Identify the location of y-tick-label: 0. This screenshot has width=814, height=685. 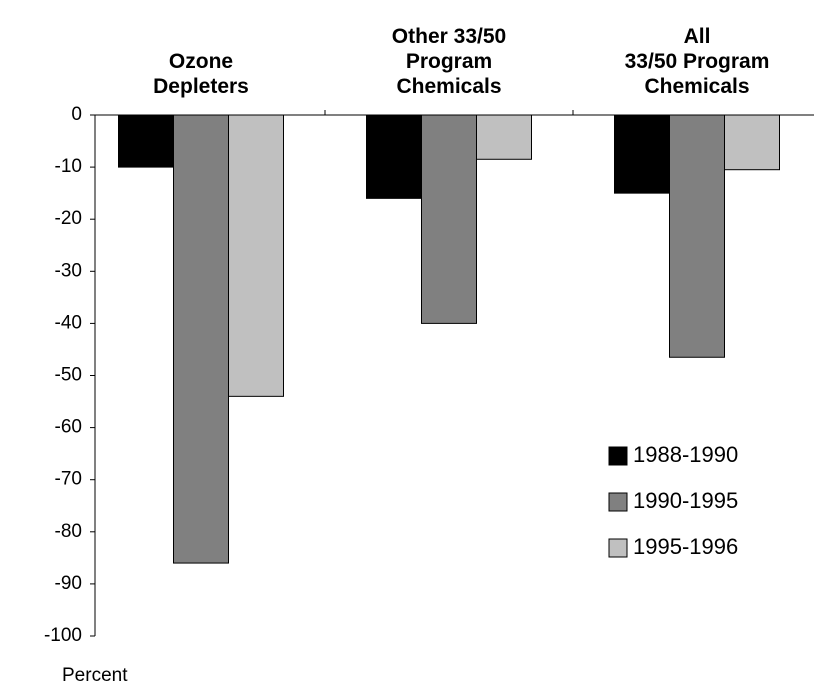
(76, 114).